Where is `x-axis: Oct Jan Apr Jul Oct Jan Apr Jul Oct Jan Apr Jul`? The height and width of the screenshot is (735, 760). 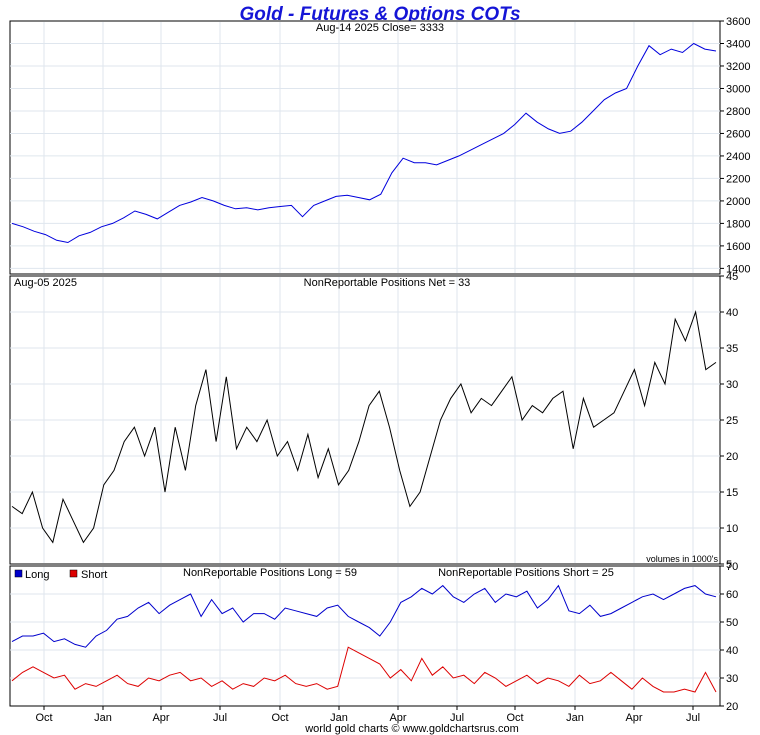
x-axis: Oct Jan Apr Jul Oct Jan Apr Jul Oct Jan Apr Jul is located at coordinates (367, 715).